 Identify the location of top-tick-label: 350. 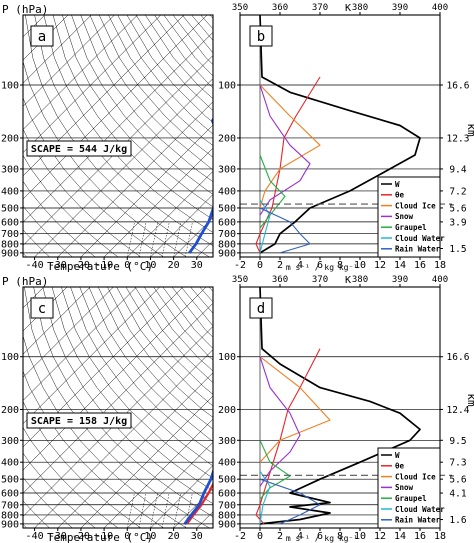
(240, 280).